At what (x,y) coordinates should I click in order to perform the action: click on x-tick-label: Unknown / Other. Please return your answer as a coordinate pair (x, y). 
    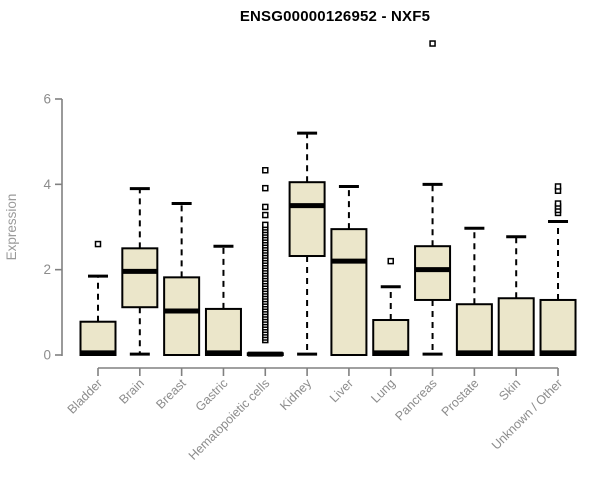
    Looking at the image, I should click on (527, 414).